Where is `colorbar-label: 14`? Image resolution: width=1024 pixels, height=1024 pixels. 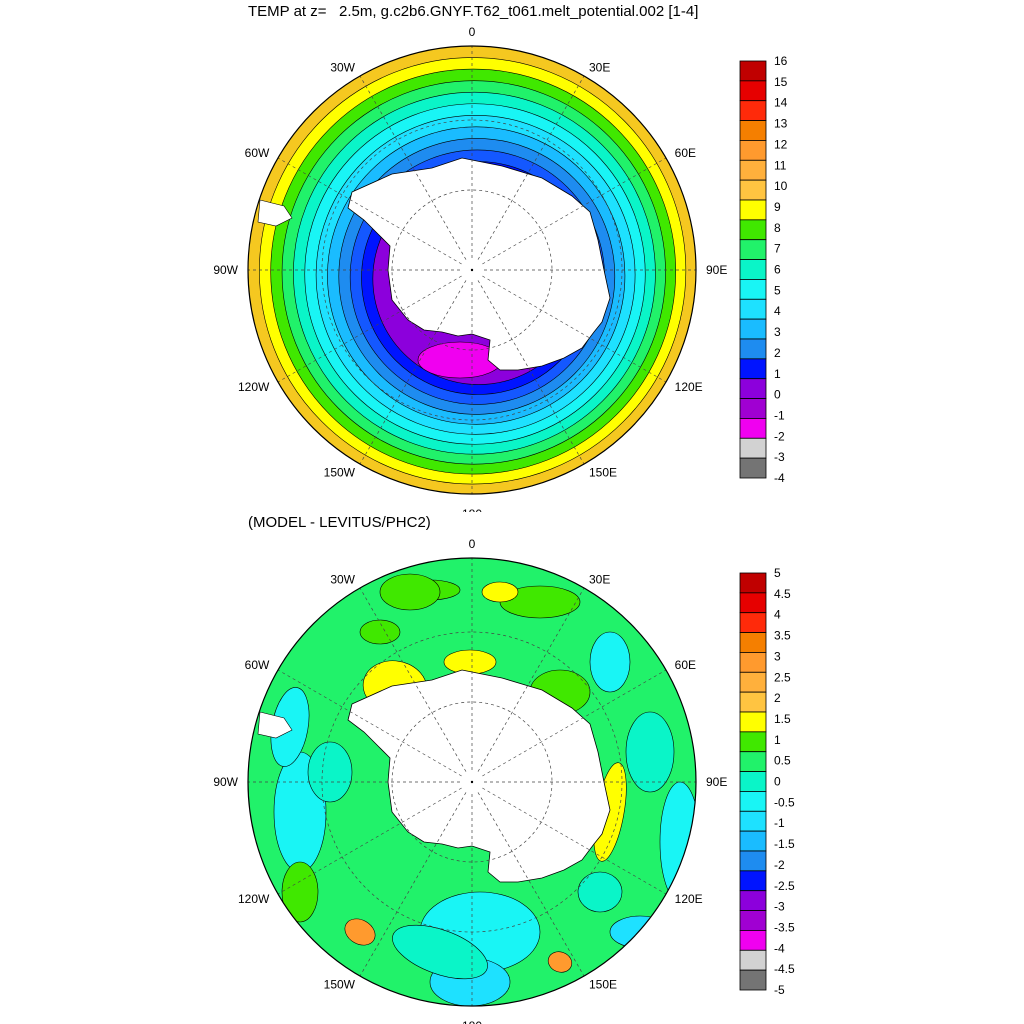 colorbar-label: 14 is located at coordinates (781, 103).